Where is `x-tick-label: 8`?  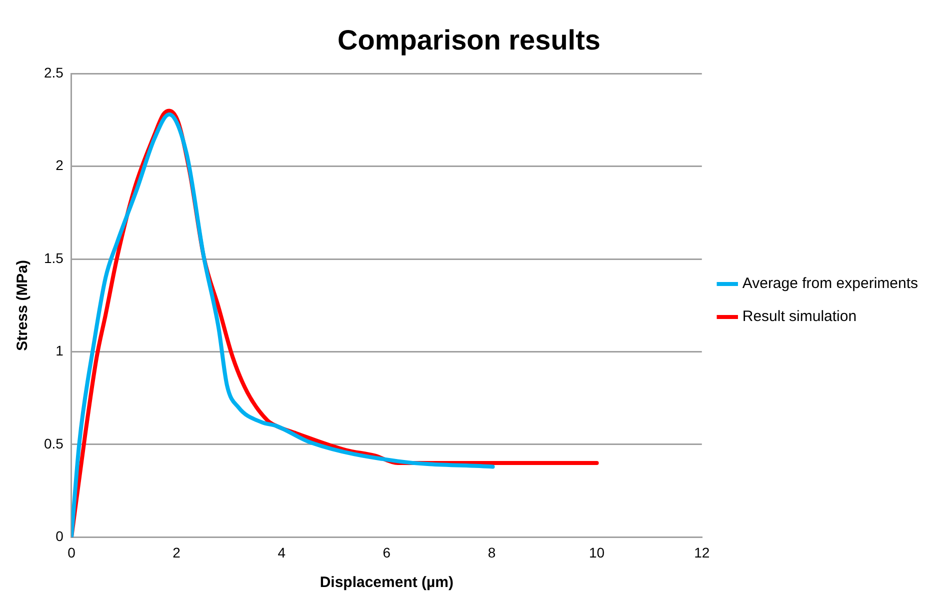
x-tick-label: 8 is located at coordinates (492, 552).